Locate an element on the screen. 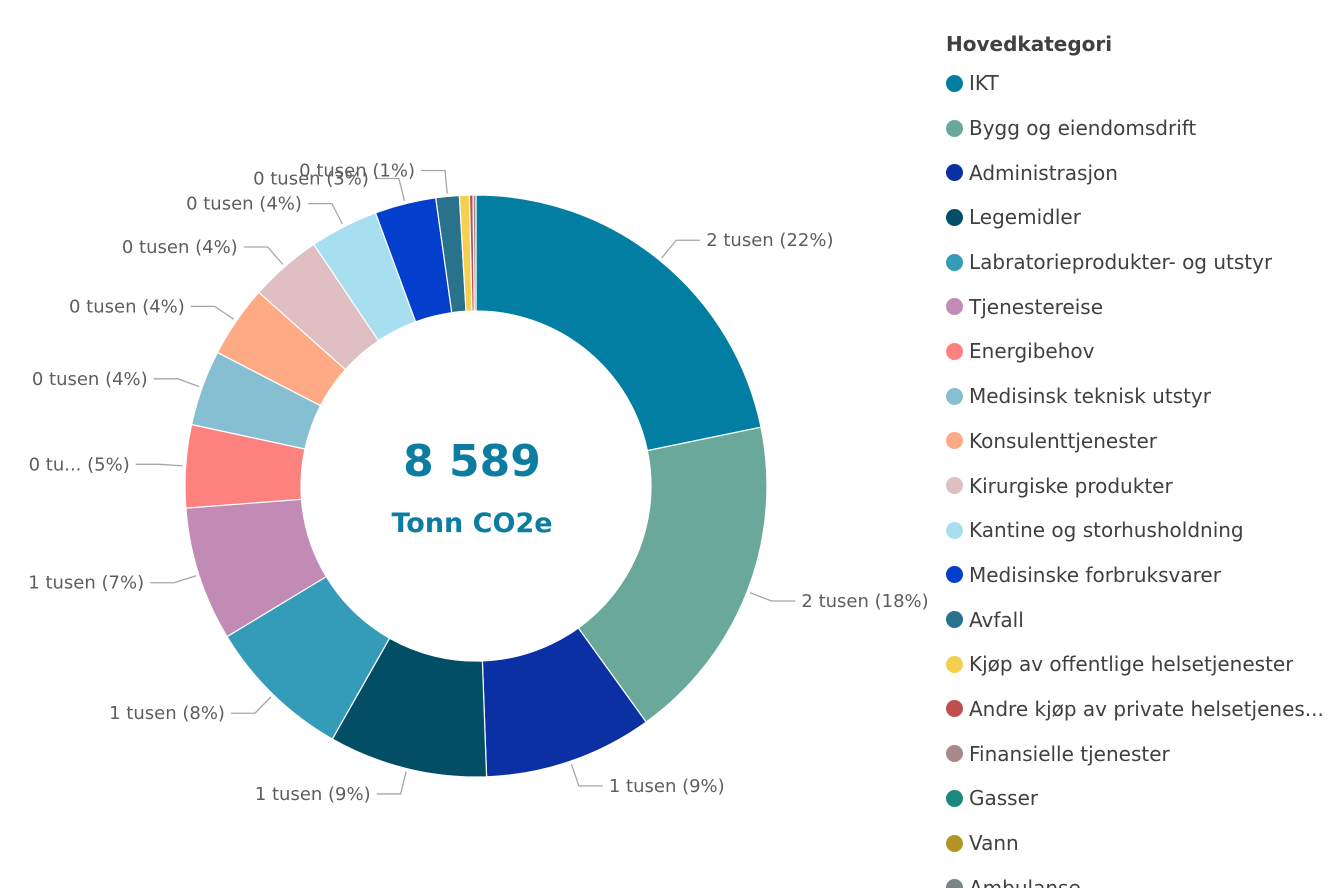 This screenshot has height=888, width=1332. legend-label: Konsulenttjenester is located at coordinates (1063, 440).